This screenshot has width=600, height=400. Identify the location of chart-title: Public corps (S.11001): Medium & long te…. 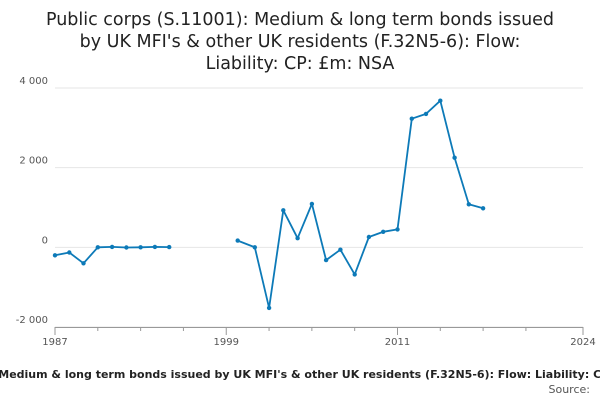
(300, 42).